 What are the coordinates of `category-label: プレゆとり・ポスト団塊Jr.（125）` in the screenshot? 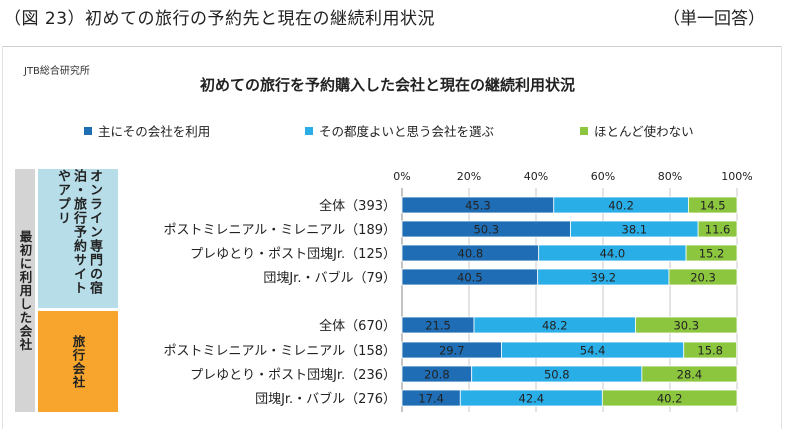 It's located at (293, 254).